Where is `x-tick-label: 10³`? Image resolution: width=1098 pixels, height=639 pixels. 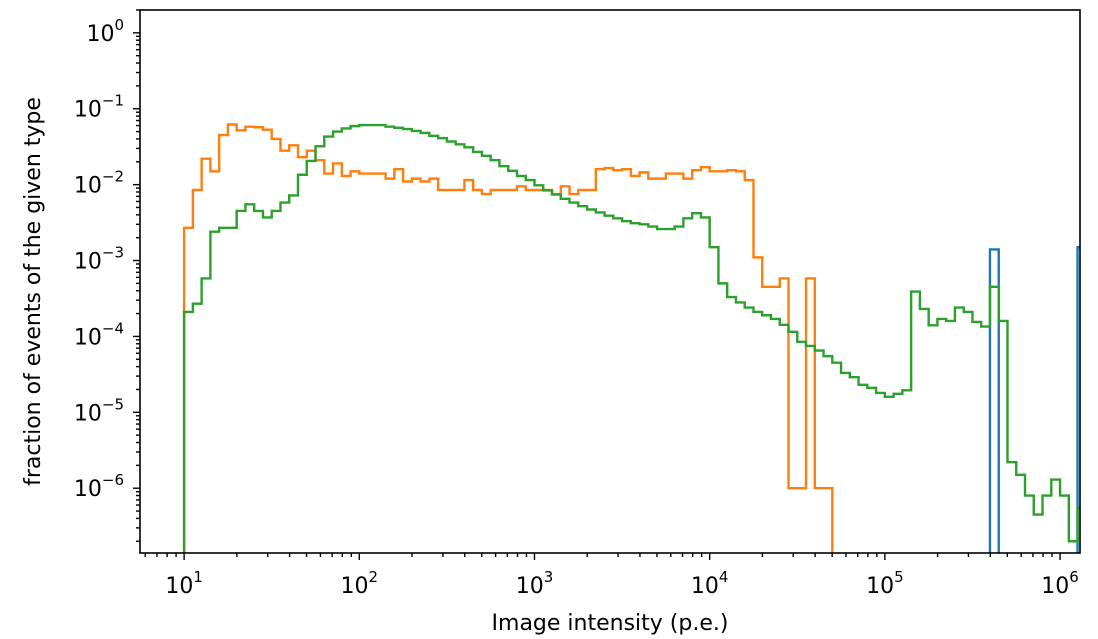 x-tick-label: 10³ is located at coordinates (535, 583).